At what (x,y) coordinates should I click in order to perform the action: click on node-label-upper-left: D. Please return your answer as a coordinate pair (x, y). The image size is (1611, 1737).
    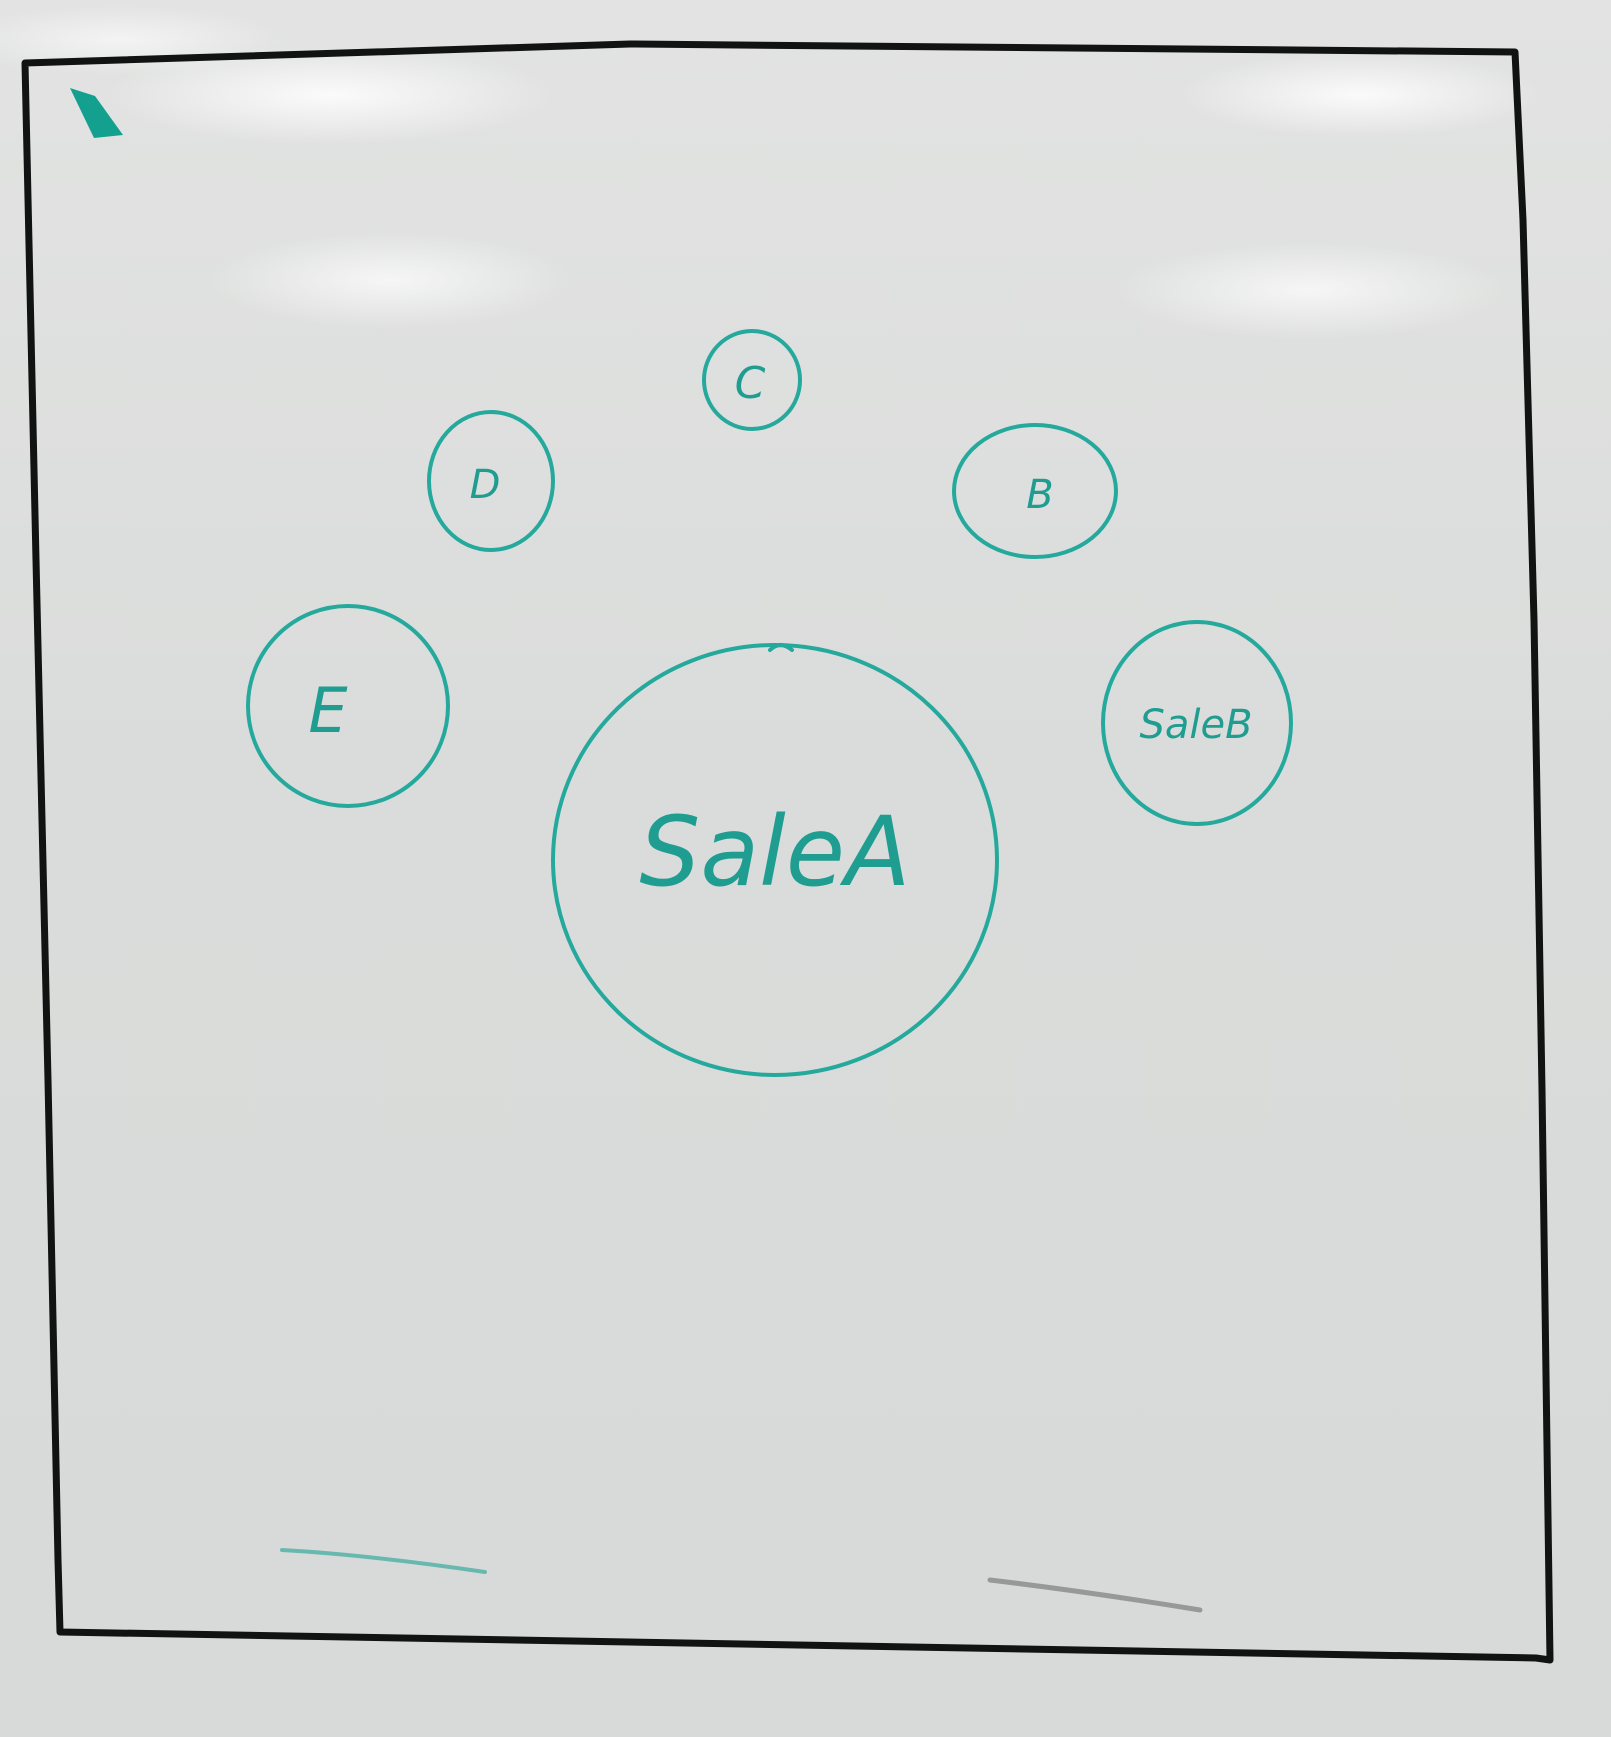
    Looking at the image, I should click on (485, 485).